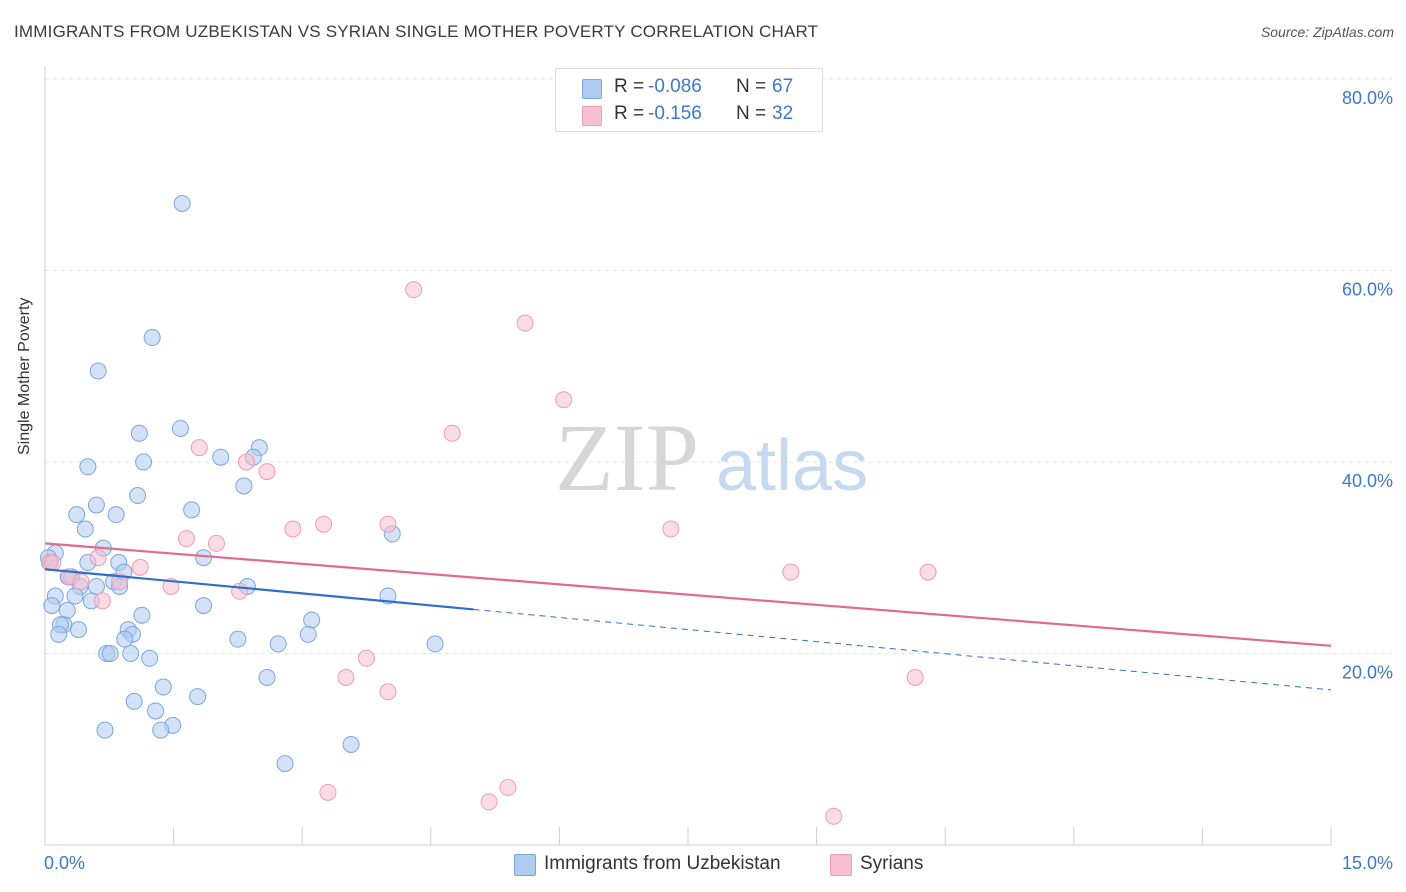 This screenshot has height=892, width=1406. I want to click on x-tick-labels: 0.0% 15.0%, so click(718, 863).